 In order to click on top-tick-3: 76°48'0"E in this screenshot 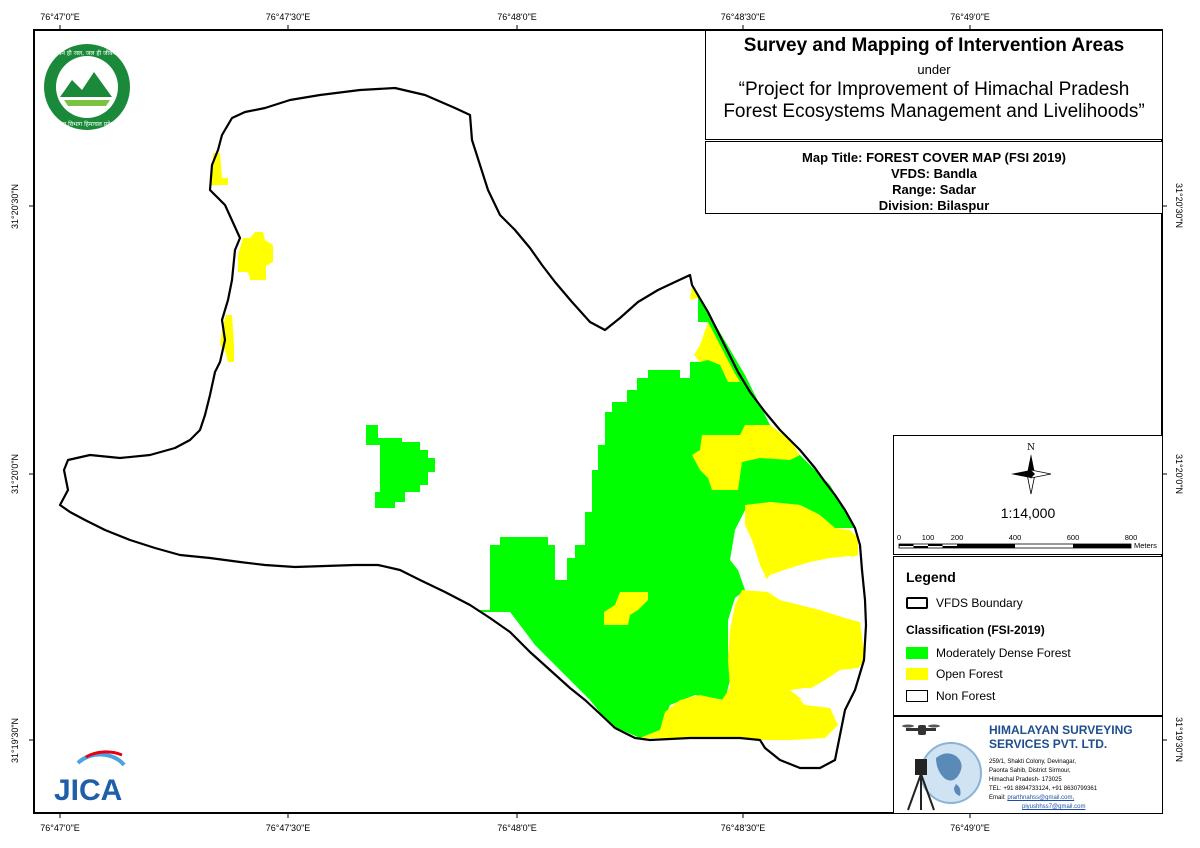, I will do `click(517, 17)`.